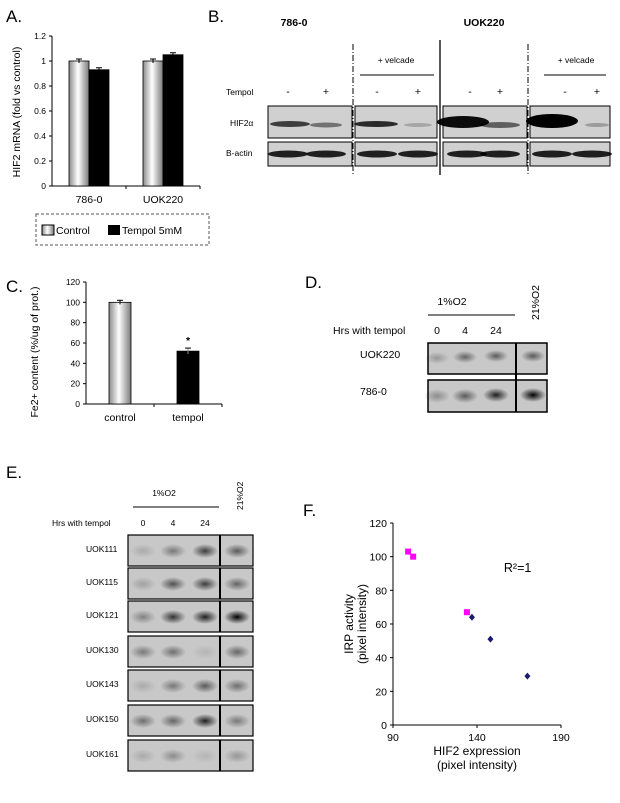 The image size is (620, 803). What do you see at coordinates (309, 510) in the screenshot?
I see `panel-f-label: F.` at bounding box center [309, 510].